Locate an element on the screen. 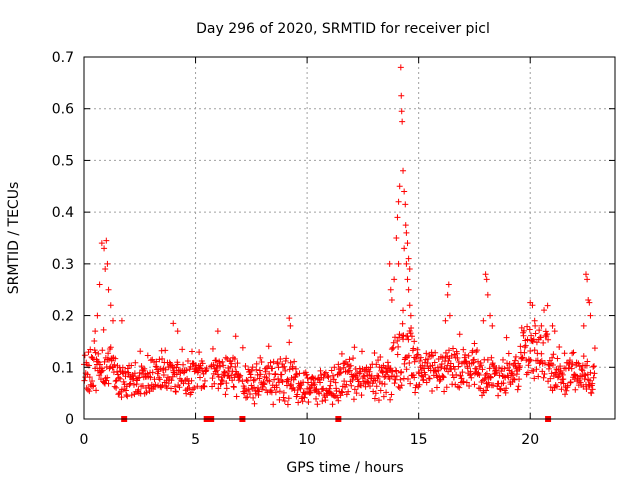  y-tick-label: 0.3 is located at coordinates (63, 265).